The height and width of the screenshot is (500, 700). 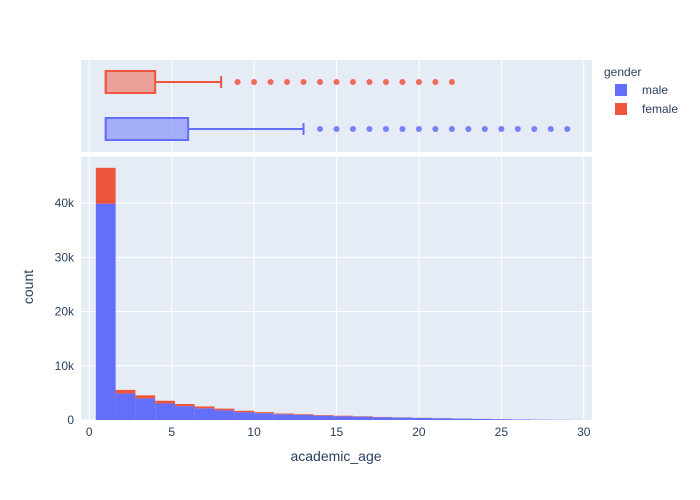 I want to click on male-box, so click(x=147, y=129).